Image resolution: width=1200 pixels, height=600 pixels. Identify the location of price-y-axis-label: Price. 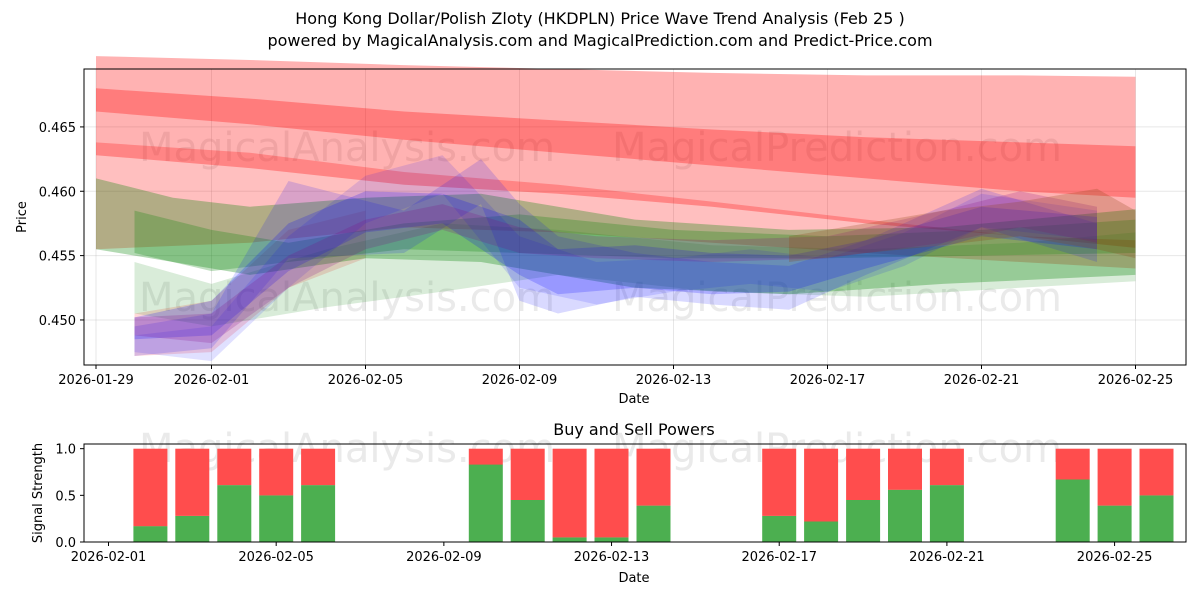
(22, 217).